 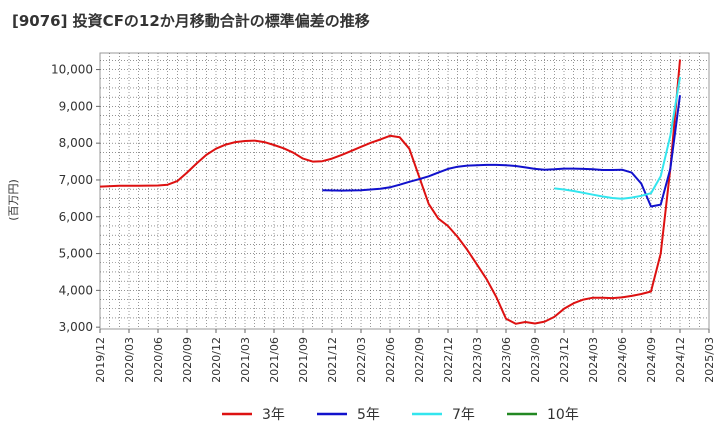 I want to click on y-tick-label: 4,000, so click(x=76, y=290).